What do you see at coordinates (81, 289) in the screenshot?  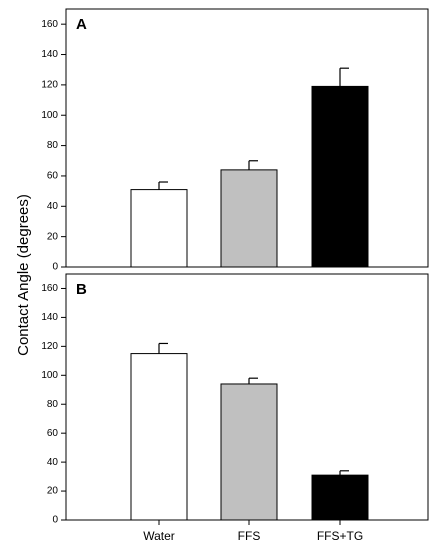 I see `panel-letter: B` at bounding box center [81, 289].